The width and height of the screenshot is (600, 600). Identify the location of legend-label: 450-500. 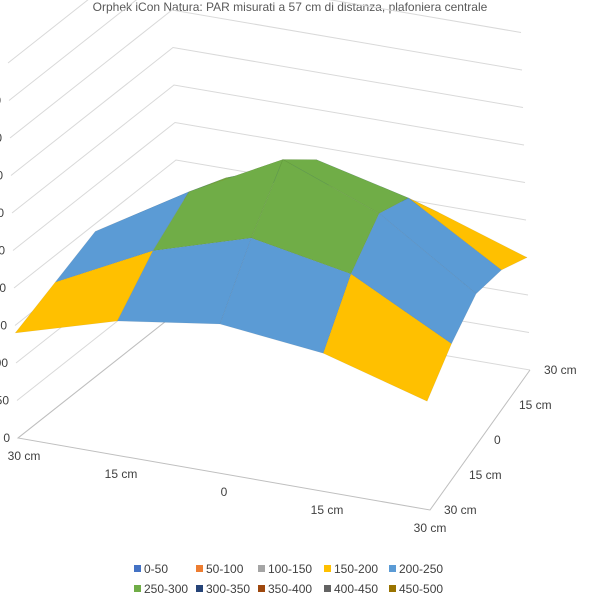
(421, 589).